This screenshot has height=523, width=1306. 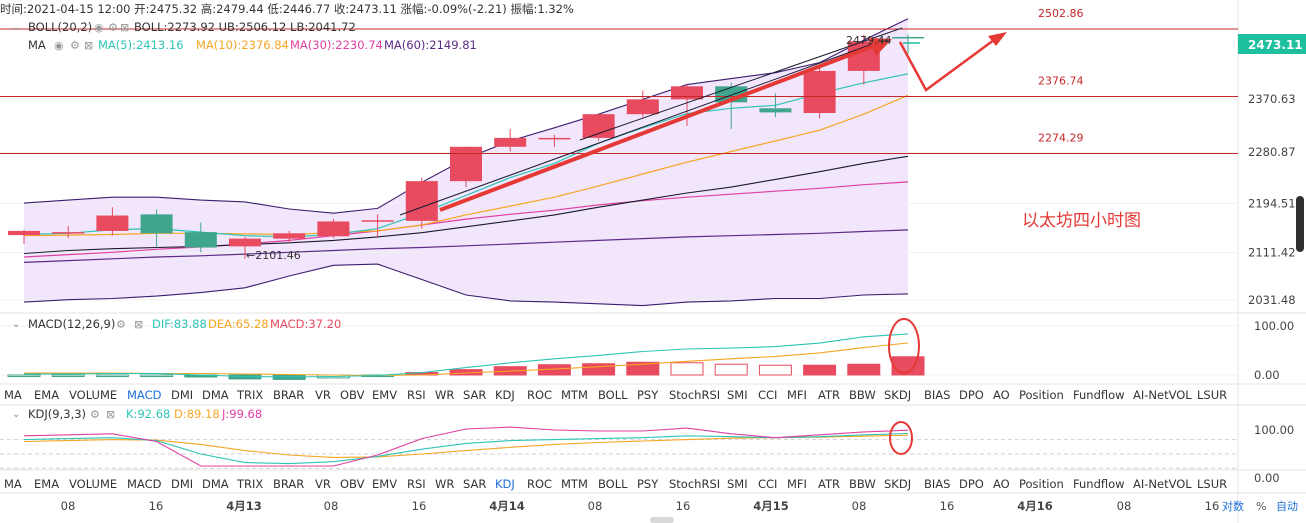 I want to click on zigzag-arrow-head, so click(x=997, y=39).